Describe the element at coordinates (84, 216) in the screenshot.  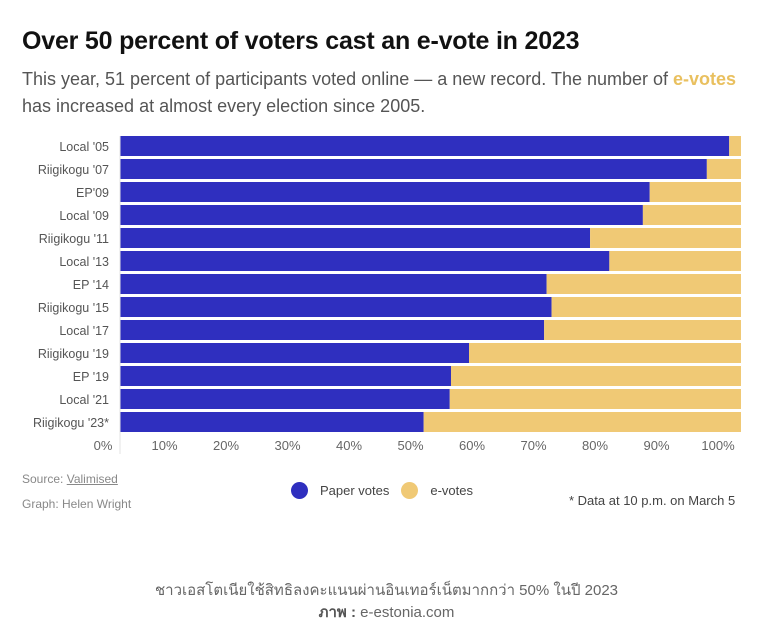
I see `category-label: Local '09` at that location.